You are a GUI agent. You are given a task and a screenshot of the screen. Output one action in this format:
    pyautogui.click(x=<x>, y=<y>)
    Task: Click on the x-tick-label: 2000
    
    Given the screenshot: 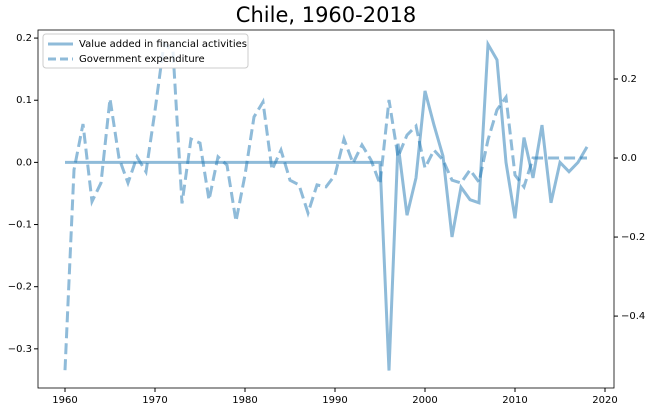 What is the action you would take?
    pyautogui.click(x=424, y=400)
    